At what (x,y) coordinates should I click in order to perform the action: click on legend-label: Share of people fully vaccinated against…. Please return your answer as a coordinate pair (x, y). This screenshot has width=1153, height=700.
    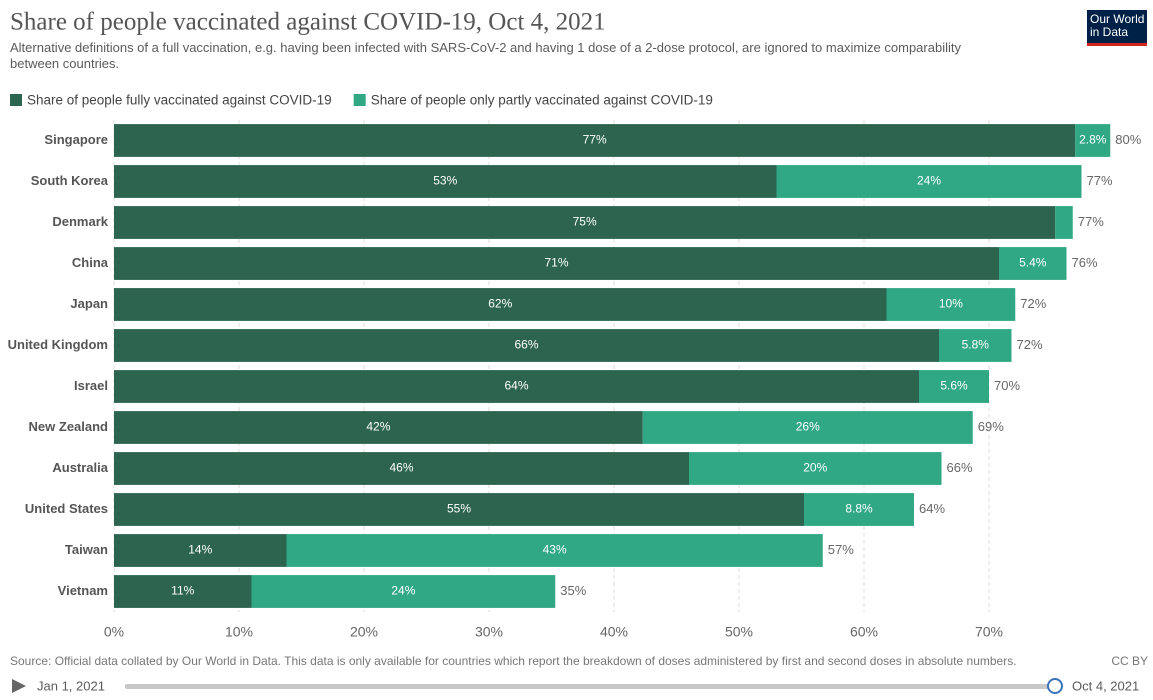
    Looking at the image, I should click on (179, 100).